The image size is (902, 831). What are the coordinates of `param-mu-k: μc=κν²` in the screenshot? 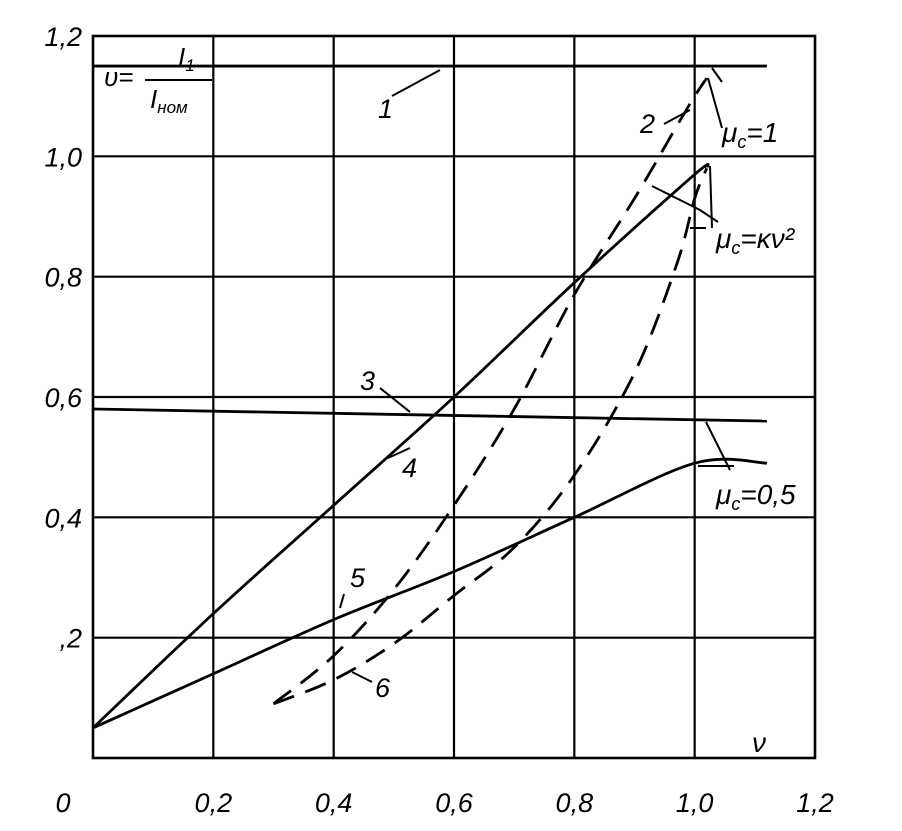 It's located at (755, 240).